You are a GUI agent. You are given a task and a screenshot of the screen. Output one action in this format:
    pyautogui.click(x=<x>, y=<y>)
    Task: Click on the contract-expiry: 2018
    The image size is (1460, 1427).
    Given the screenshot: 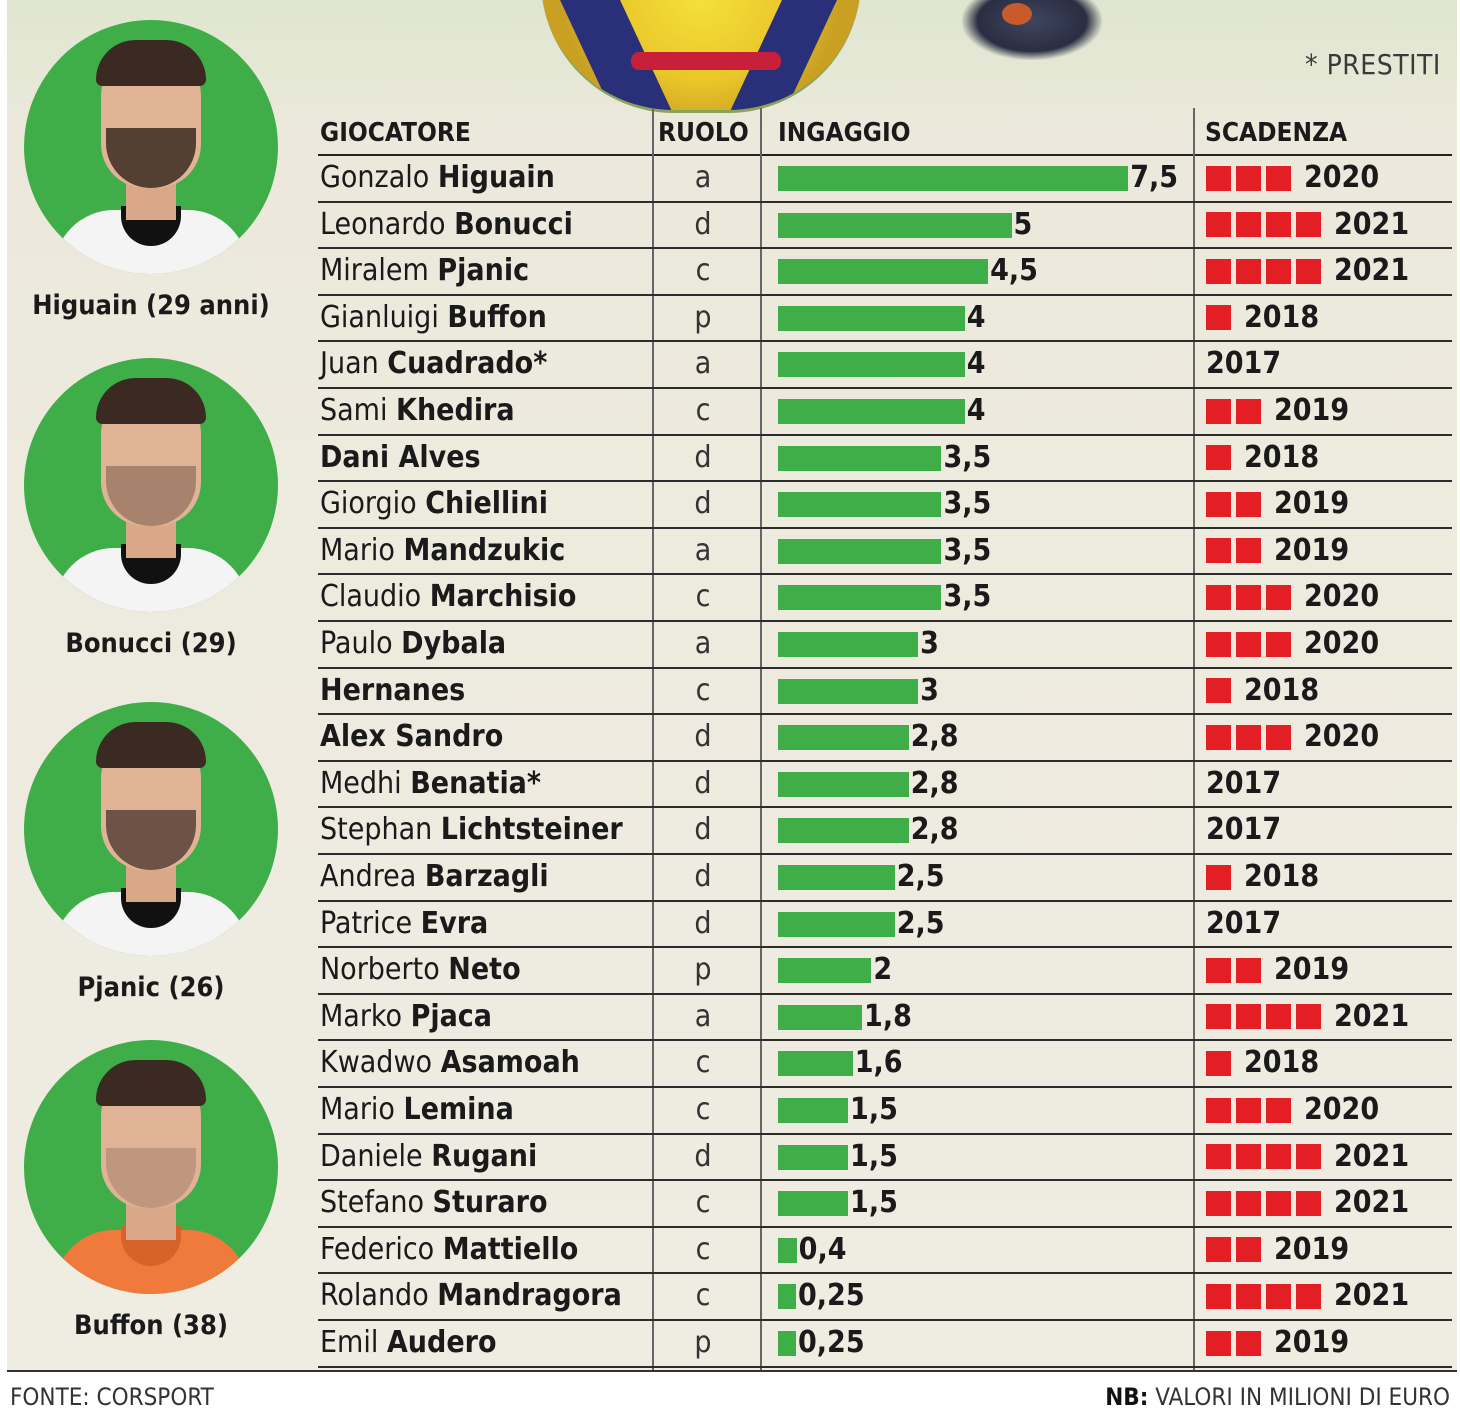 What is the action you would take?
    pyautogui.click(x=1262, y=318)
    